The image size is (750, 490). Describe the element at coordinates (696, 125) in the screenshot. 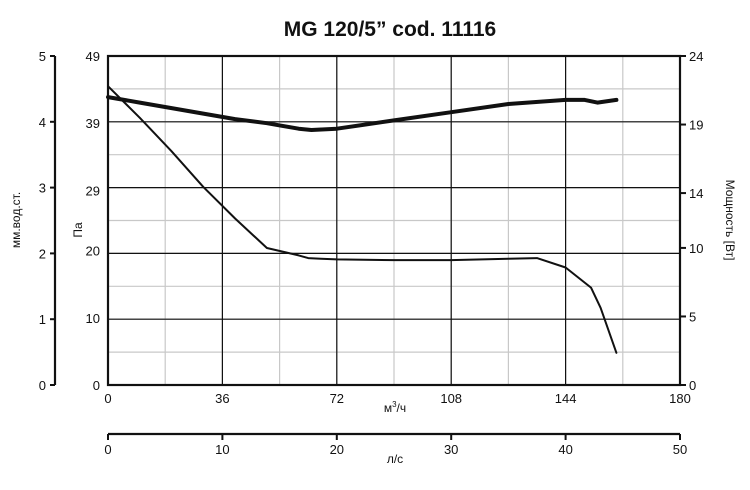

I see `y3-tick-label: 19` at that location.